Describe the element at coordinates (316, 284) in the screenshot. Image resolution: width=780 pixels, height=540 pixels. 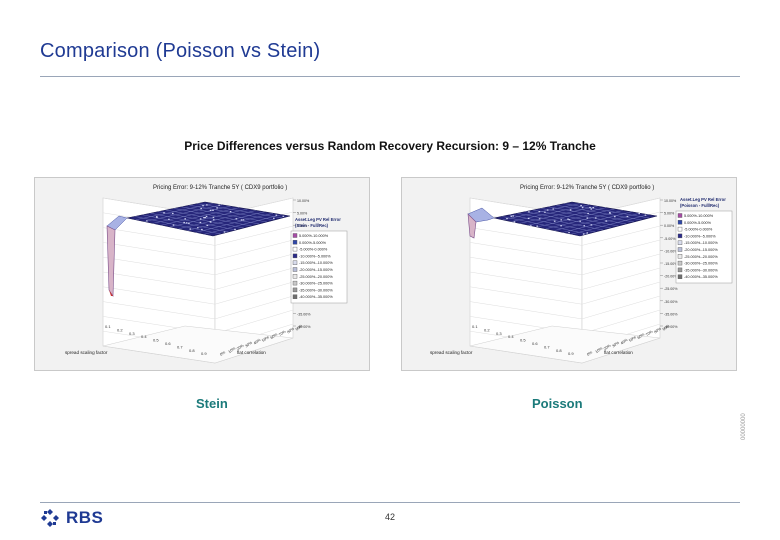
I see `legend-label: -30.000%--25.000%` at that location.